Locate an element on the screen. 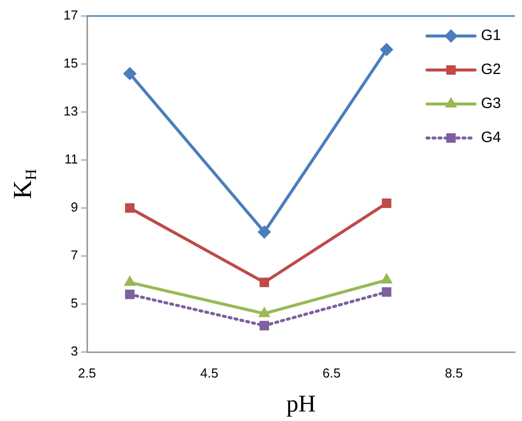  x-tick-label: 4.5 is located at coordinates (209, 372).